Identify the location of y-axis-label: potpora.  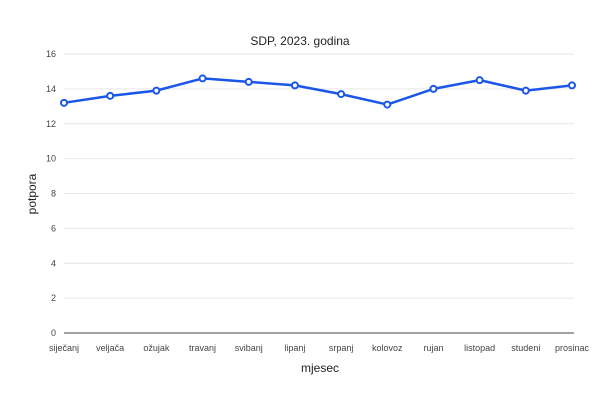
(32, 193).